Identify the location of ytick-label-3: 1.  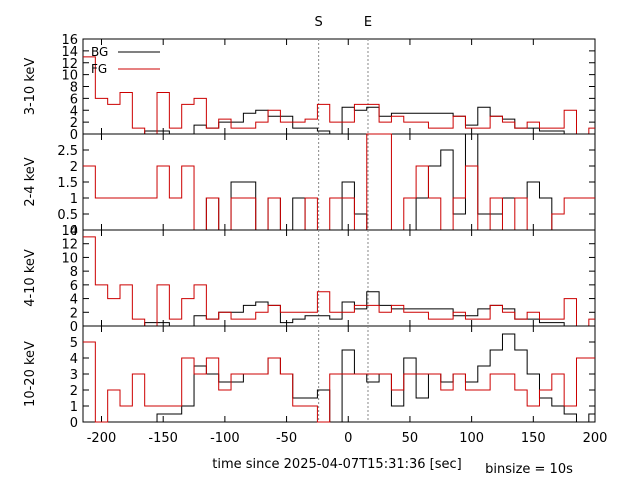
(74, 407).